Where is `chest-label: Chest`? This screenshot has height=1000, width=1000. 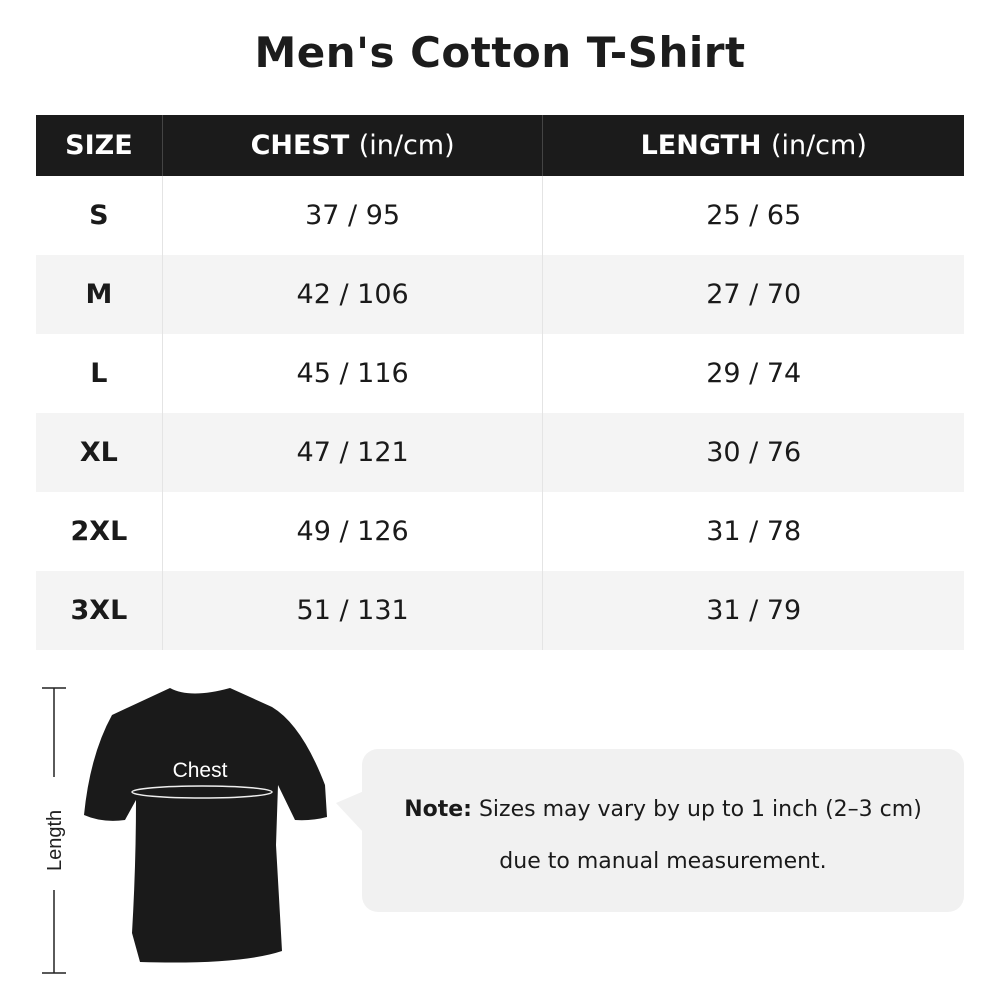 chest-label: Chest is located at coordinates (200, 770).